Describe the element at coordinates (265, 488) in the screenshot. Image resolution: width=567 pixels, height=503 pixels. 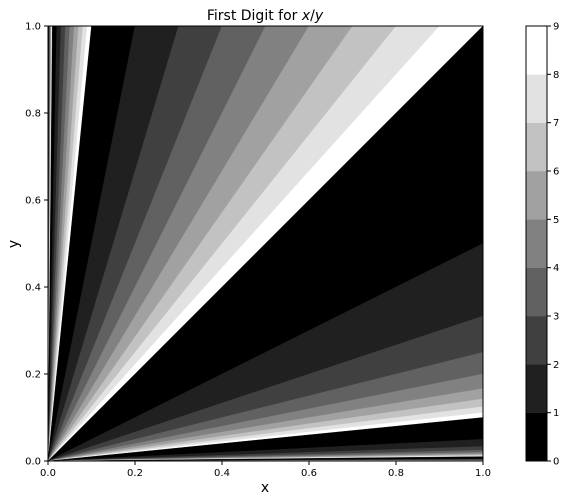
I see `x-axis-label: x` at that location.